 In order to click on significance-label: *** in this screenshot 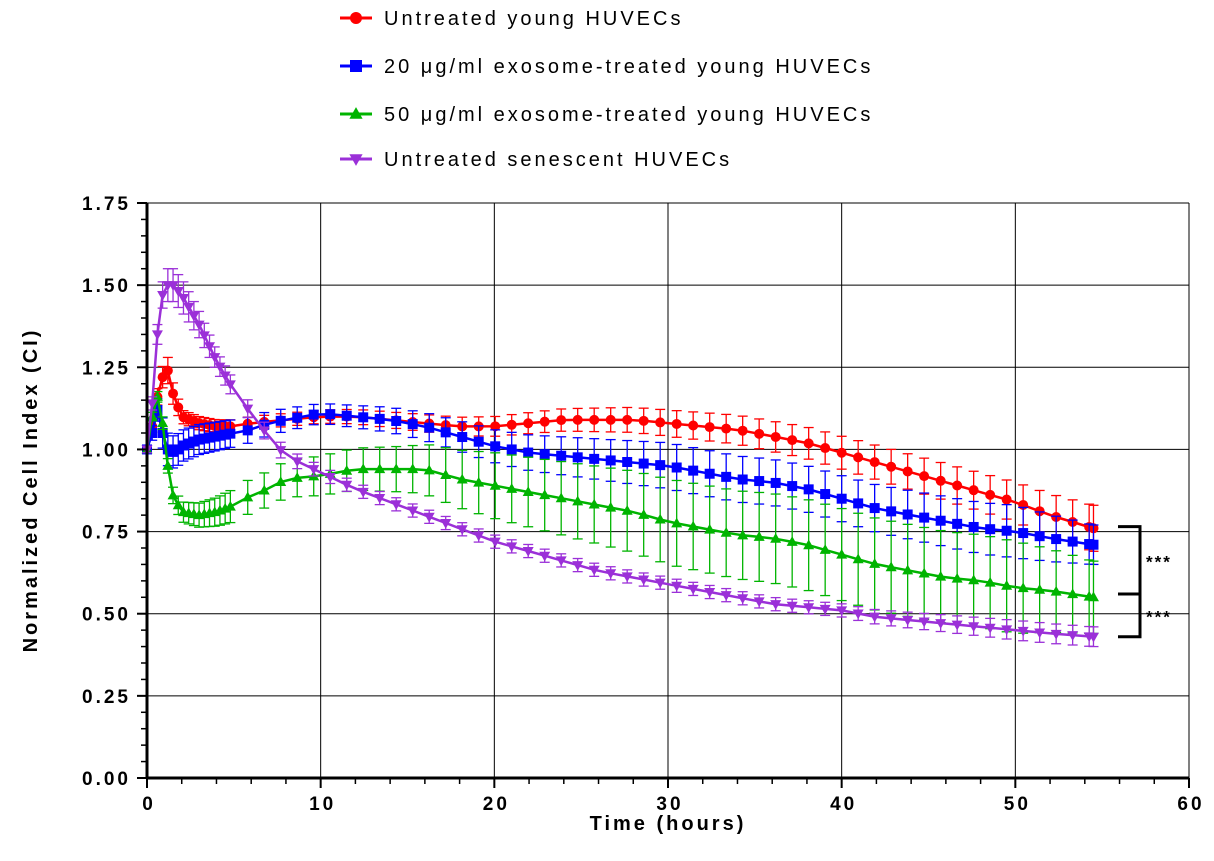, I will do `click(1159, 616)`.